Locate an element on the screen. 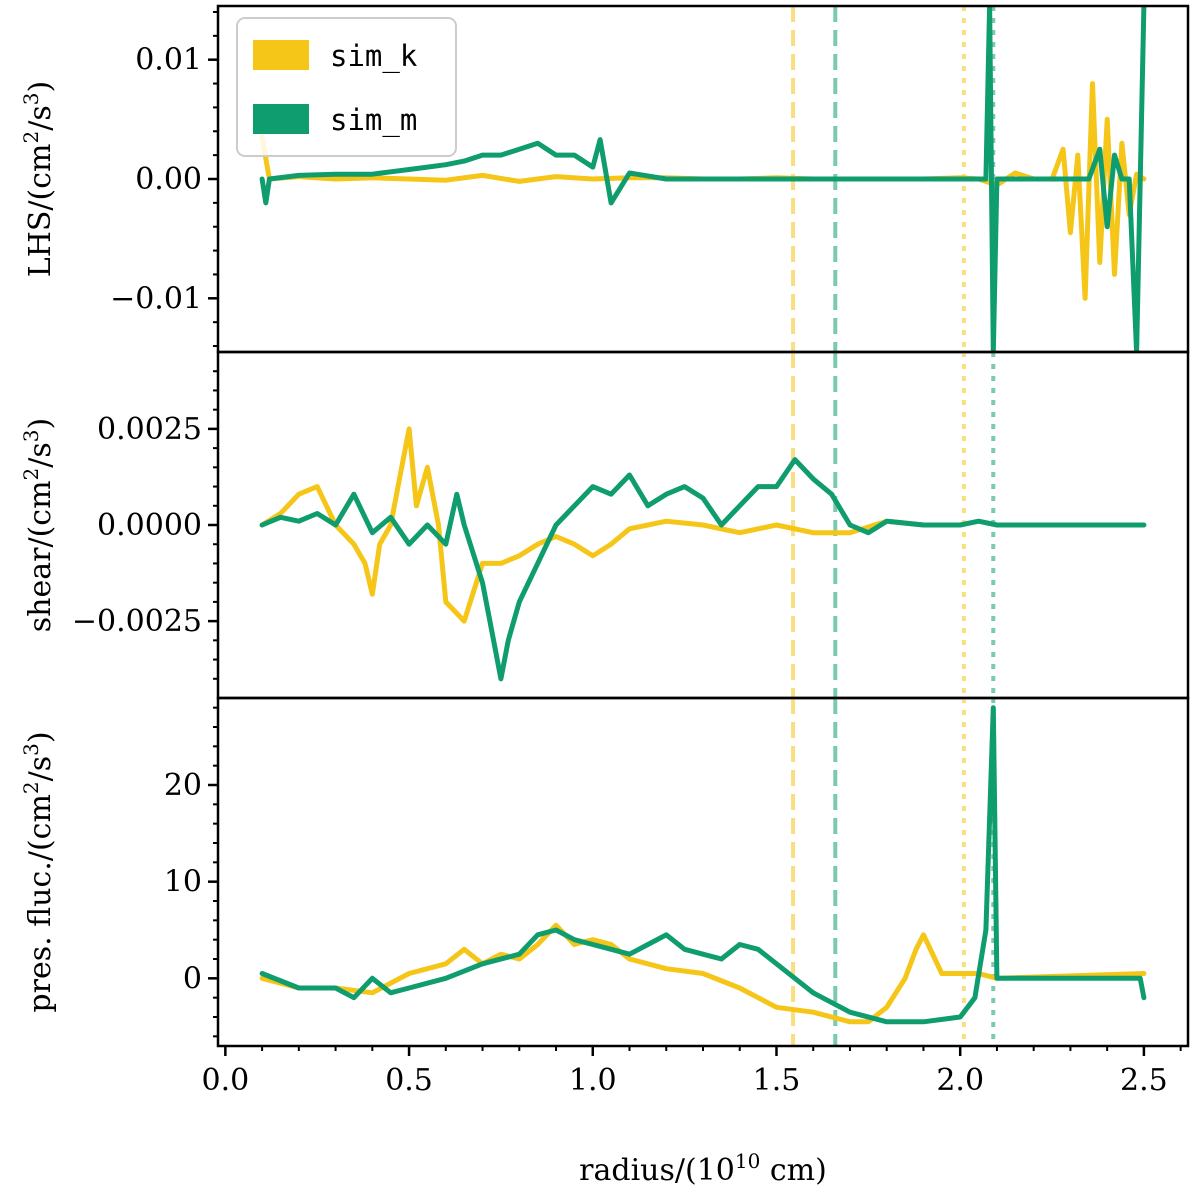  series-sim_k-pres is located at coordinates (703, 973).